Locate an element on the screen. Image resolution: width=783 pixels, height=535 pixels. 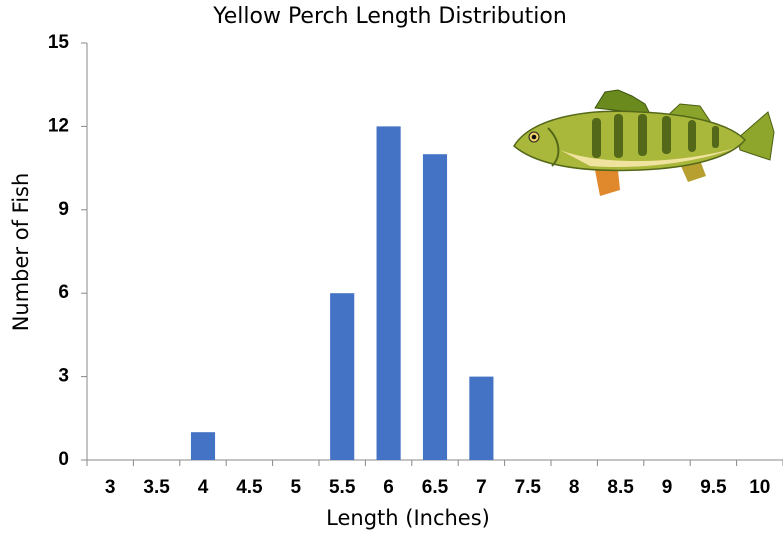
y-tick-label: 9 is located at coordinates (63, 209).